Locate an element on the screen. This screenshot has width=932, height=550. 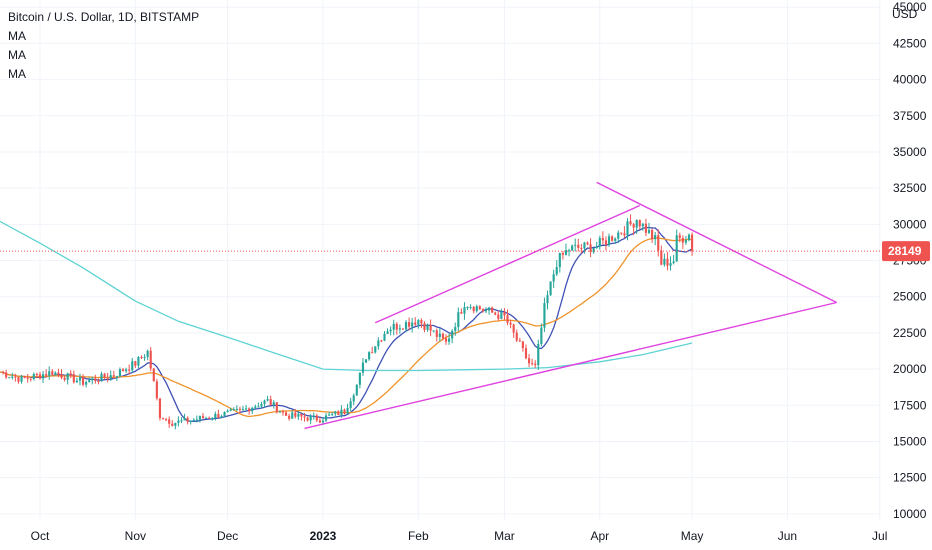
y-tick-label: 20000 is located at coordinates (910, 369).